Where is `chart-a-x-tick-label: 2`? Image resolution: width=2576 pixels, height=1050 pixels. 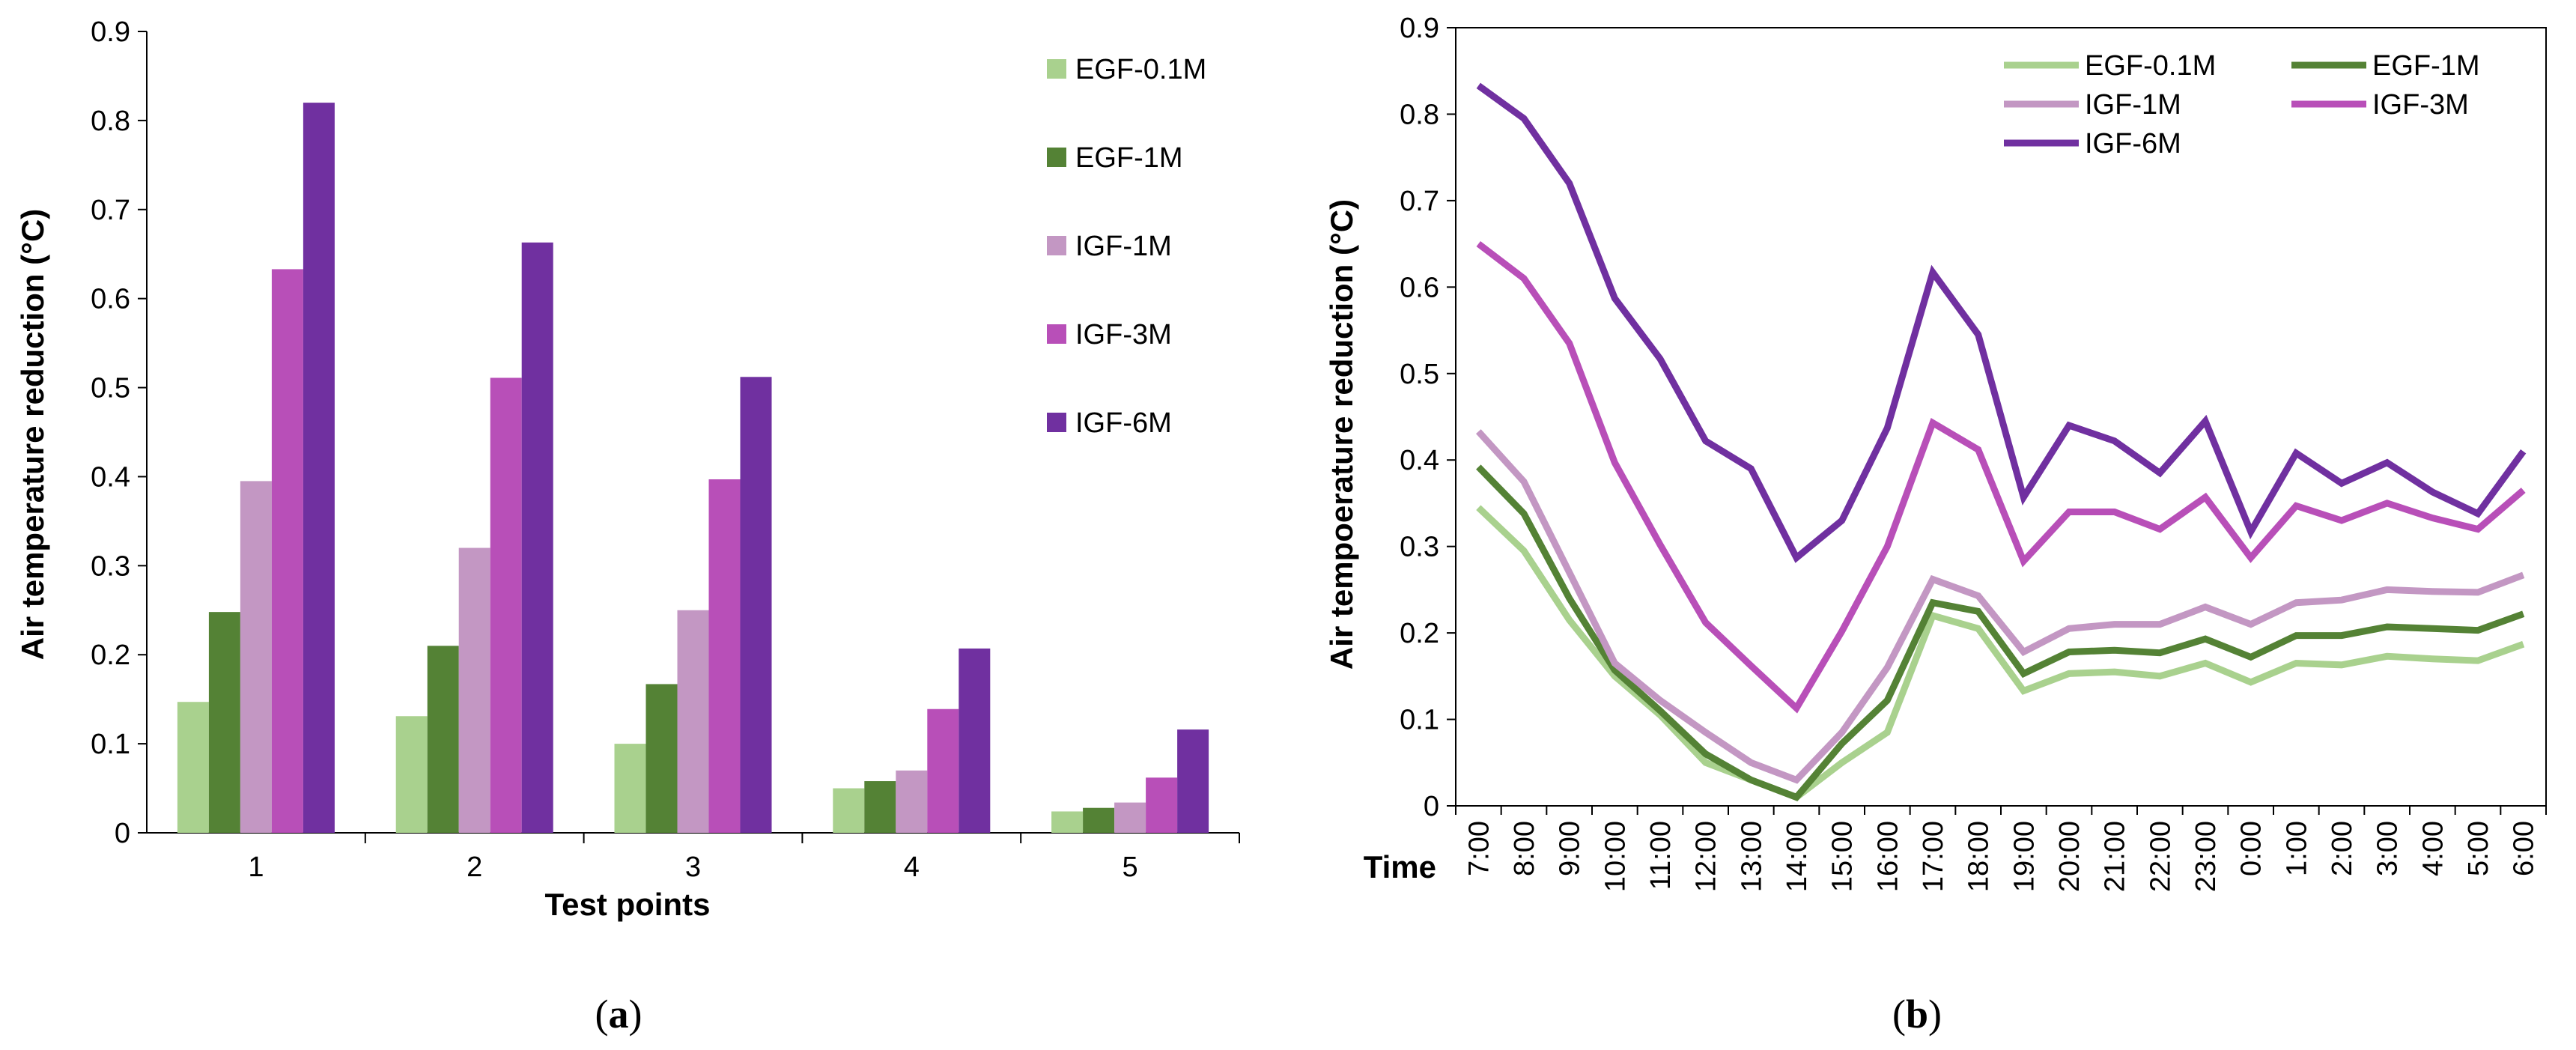 chart-a-x-tick-label: 2 is located at coordinates (474, 867).